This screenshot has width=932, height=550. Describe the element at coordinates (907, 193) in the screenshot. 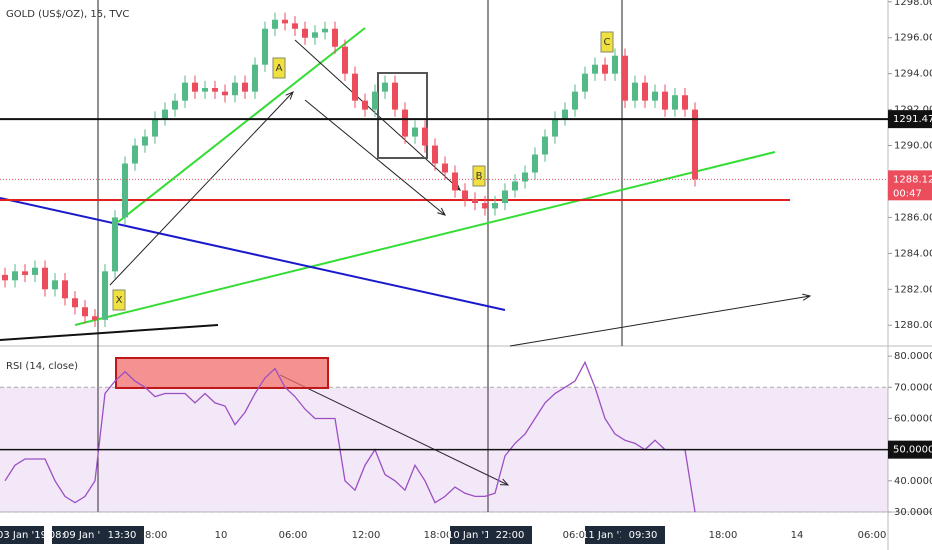

I see `countdown: 00:47` at that location.